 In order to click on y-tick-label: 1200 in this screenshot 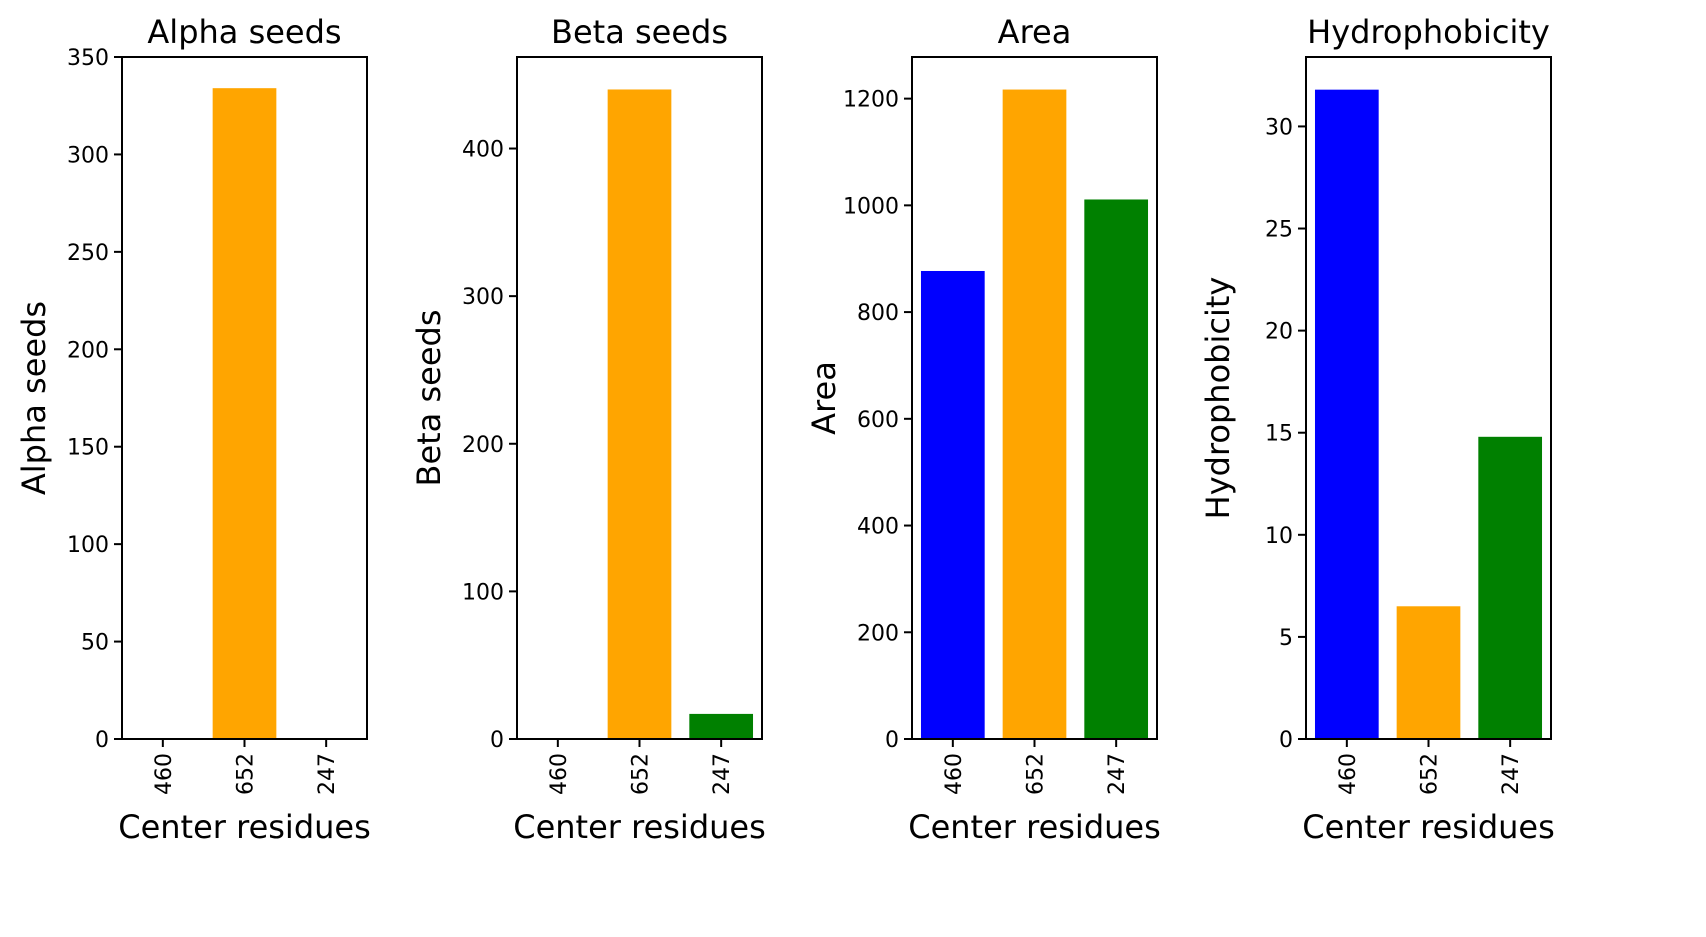, I will do `click(871, 100)`.